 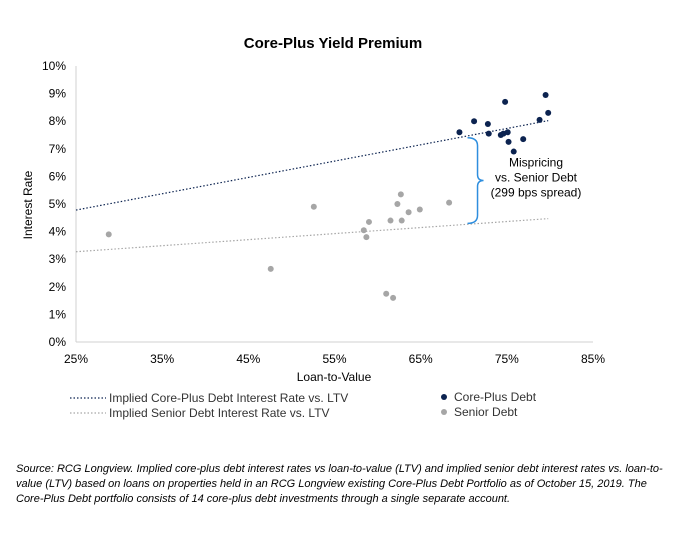 What do you see at coordinates (421, 359) in the screenshot?
I see `x-tick-label: 65%` at bounding box center [421, 359].